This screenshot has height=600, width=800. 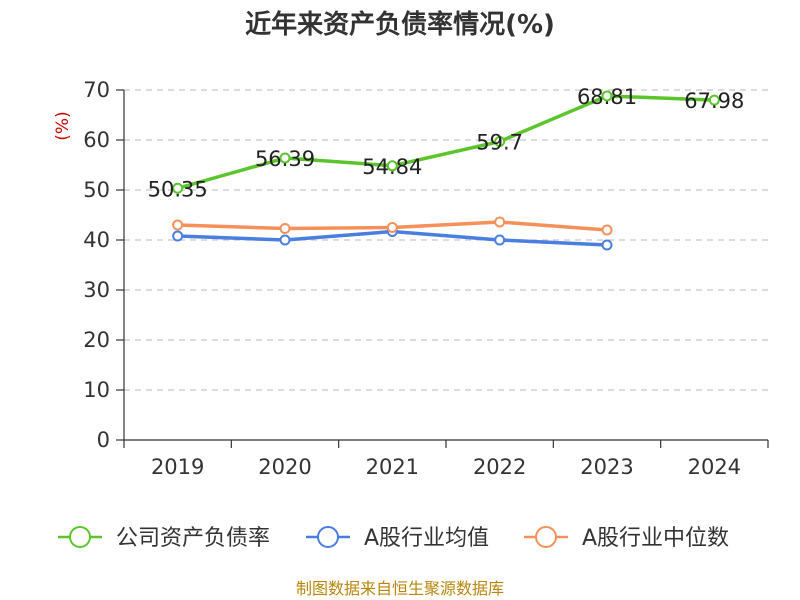 What do you see at coordinates (400, 24) in the screenshot?
I see `chart-title: 近年来资产负债率情况(%)` at bounding box center [400, 24].